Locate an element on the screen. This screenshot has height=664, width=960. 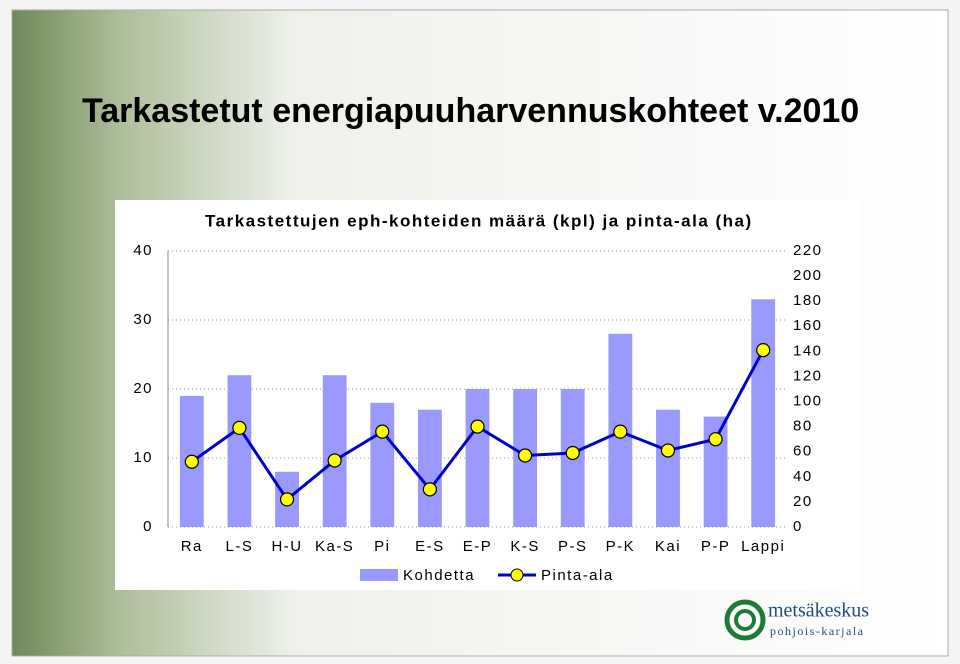
x-tick-label: Ra is located at coordinates (192, 546).